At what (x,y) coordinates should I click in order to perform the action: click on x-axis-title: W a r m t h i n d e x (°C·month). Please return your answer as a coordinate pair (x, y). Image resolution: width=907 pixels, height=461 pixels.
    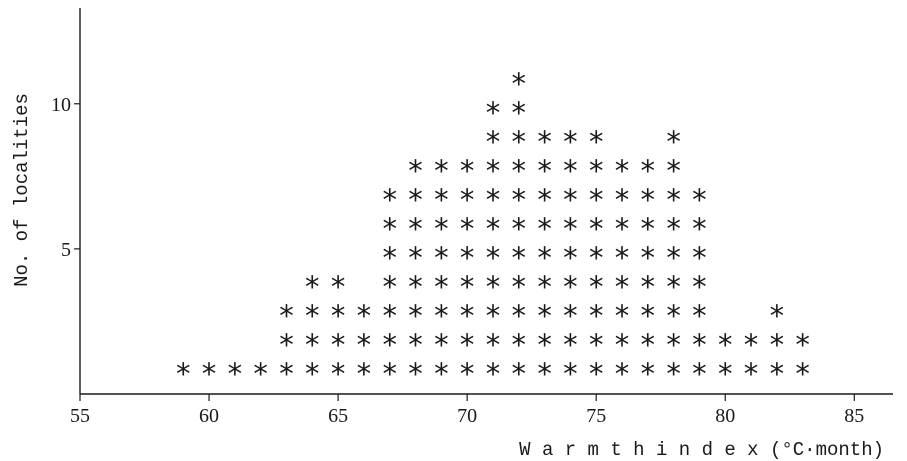
    Looking at the image, I should click on (701, 450).